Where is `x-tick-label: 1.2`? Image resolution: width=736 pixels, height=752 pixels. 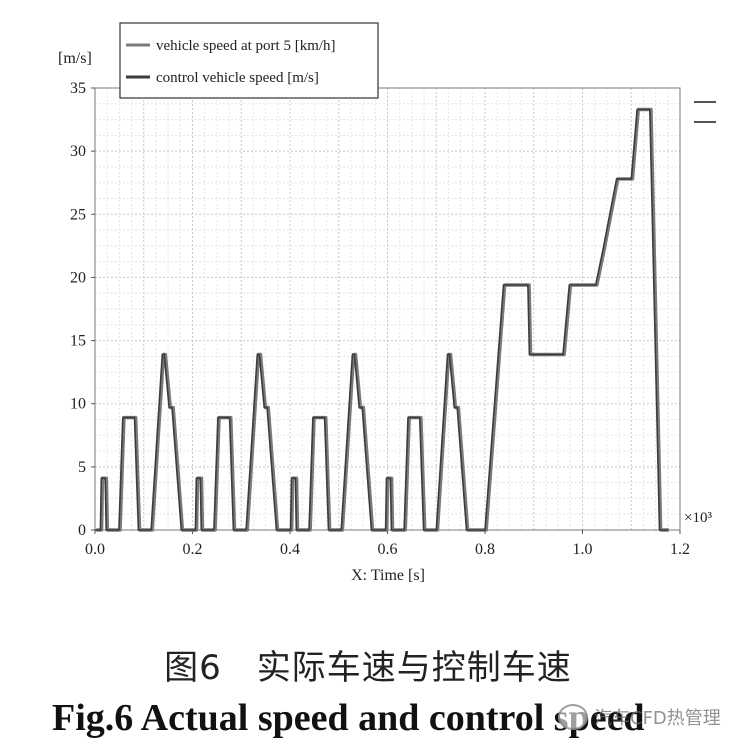
x-tick-label: 1.2 is located at coordinates (680, 549).